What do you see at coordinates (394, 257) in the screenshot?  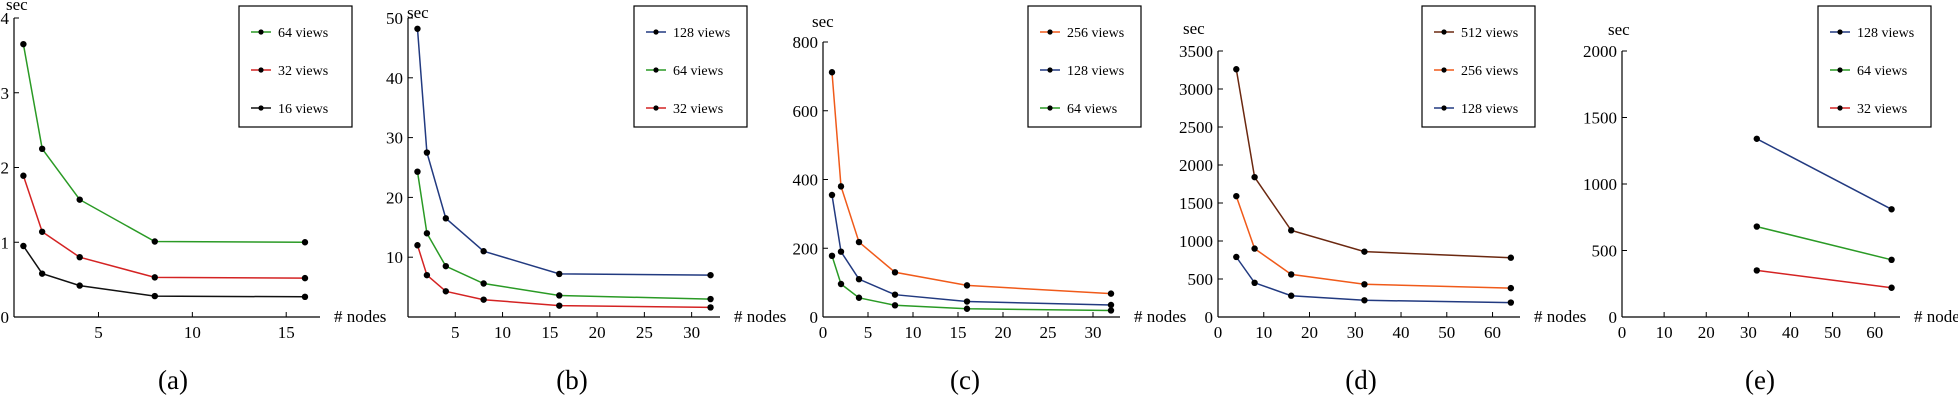 I see `y-tick-label: 10` at bounding box center [394, 257].